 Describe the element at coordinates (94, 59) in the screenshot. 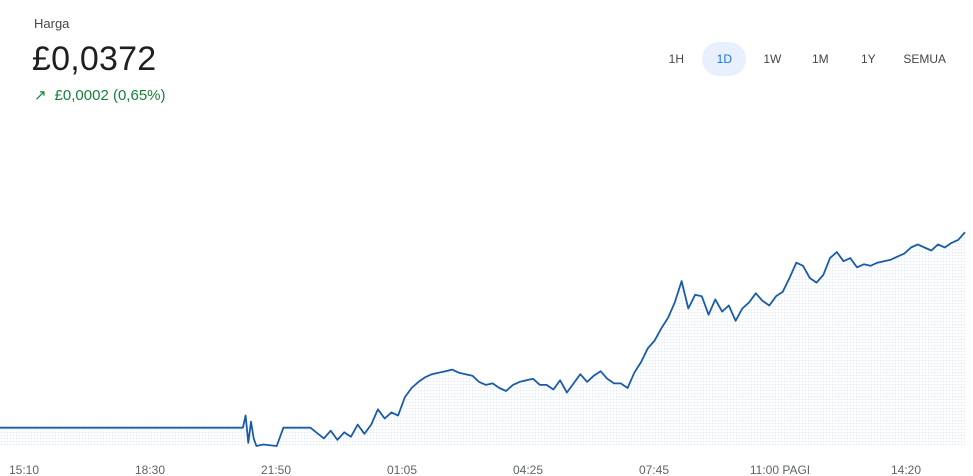

I see `current-price: £0,0372` at that location.